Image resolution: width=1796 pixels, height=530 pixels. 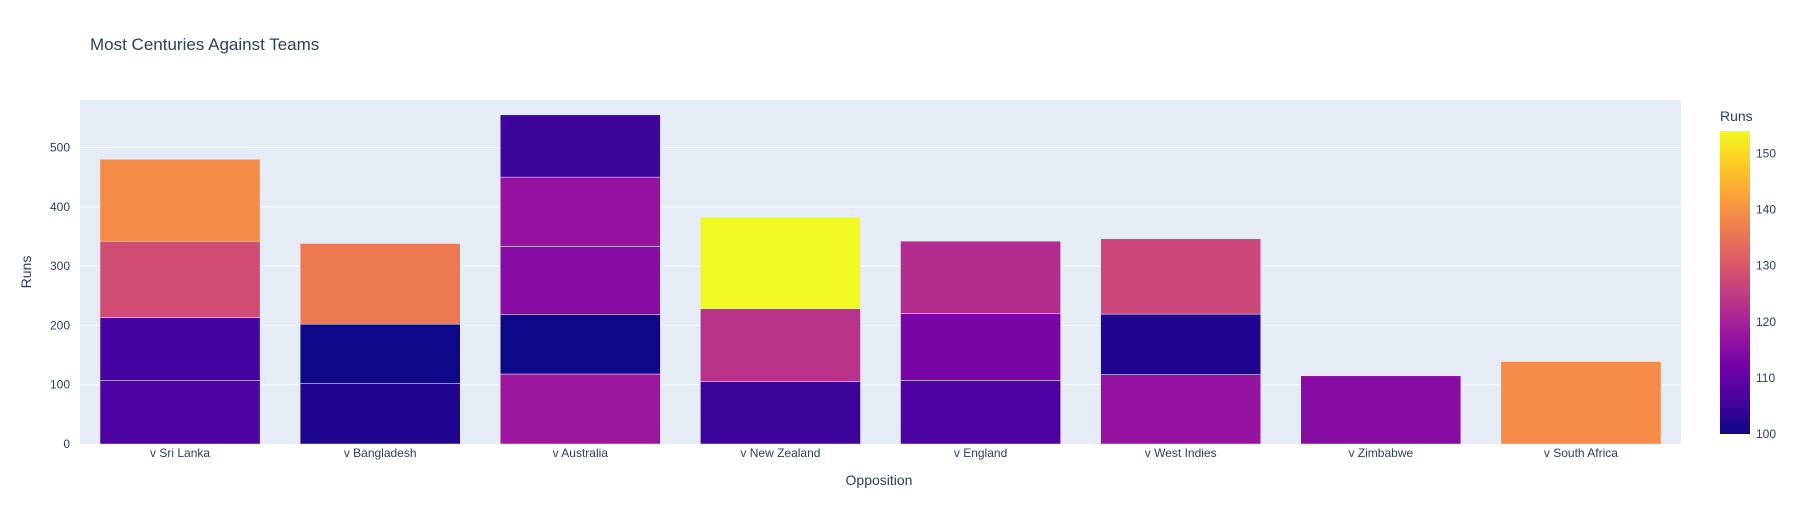 What do you see at coordinates (980, 453) in the screenshot?
I see `x-tick-label: v England` at bounding box center [980, 453].